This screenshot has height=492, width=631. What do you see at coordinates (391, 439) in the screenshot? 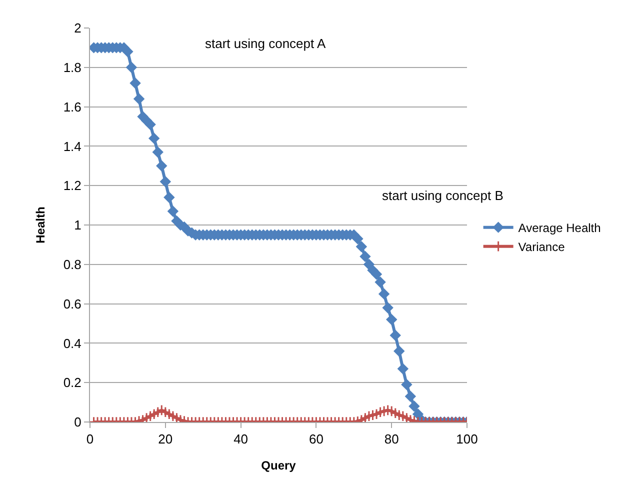
I see `x-tick-label: 80` at bounding box center [391, 439].